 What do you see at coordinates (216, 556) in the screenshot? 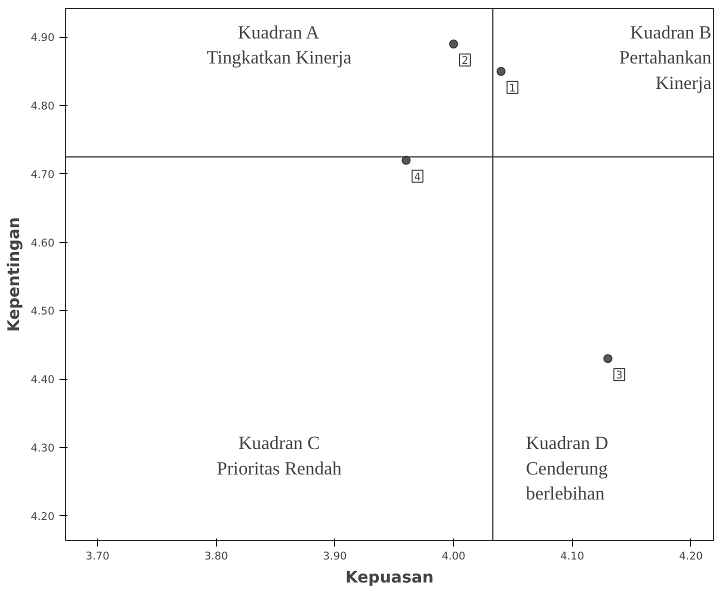
I see `x-tick-label: 3.80` at bounding box center [216, 556].